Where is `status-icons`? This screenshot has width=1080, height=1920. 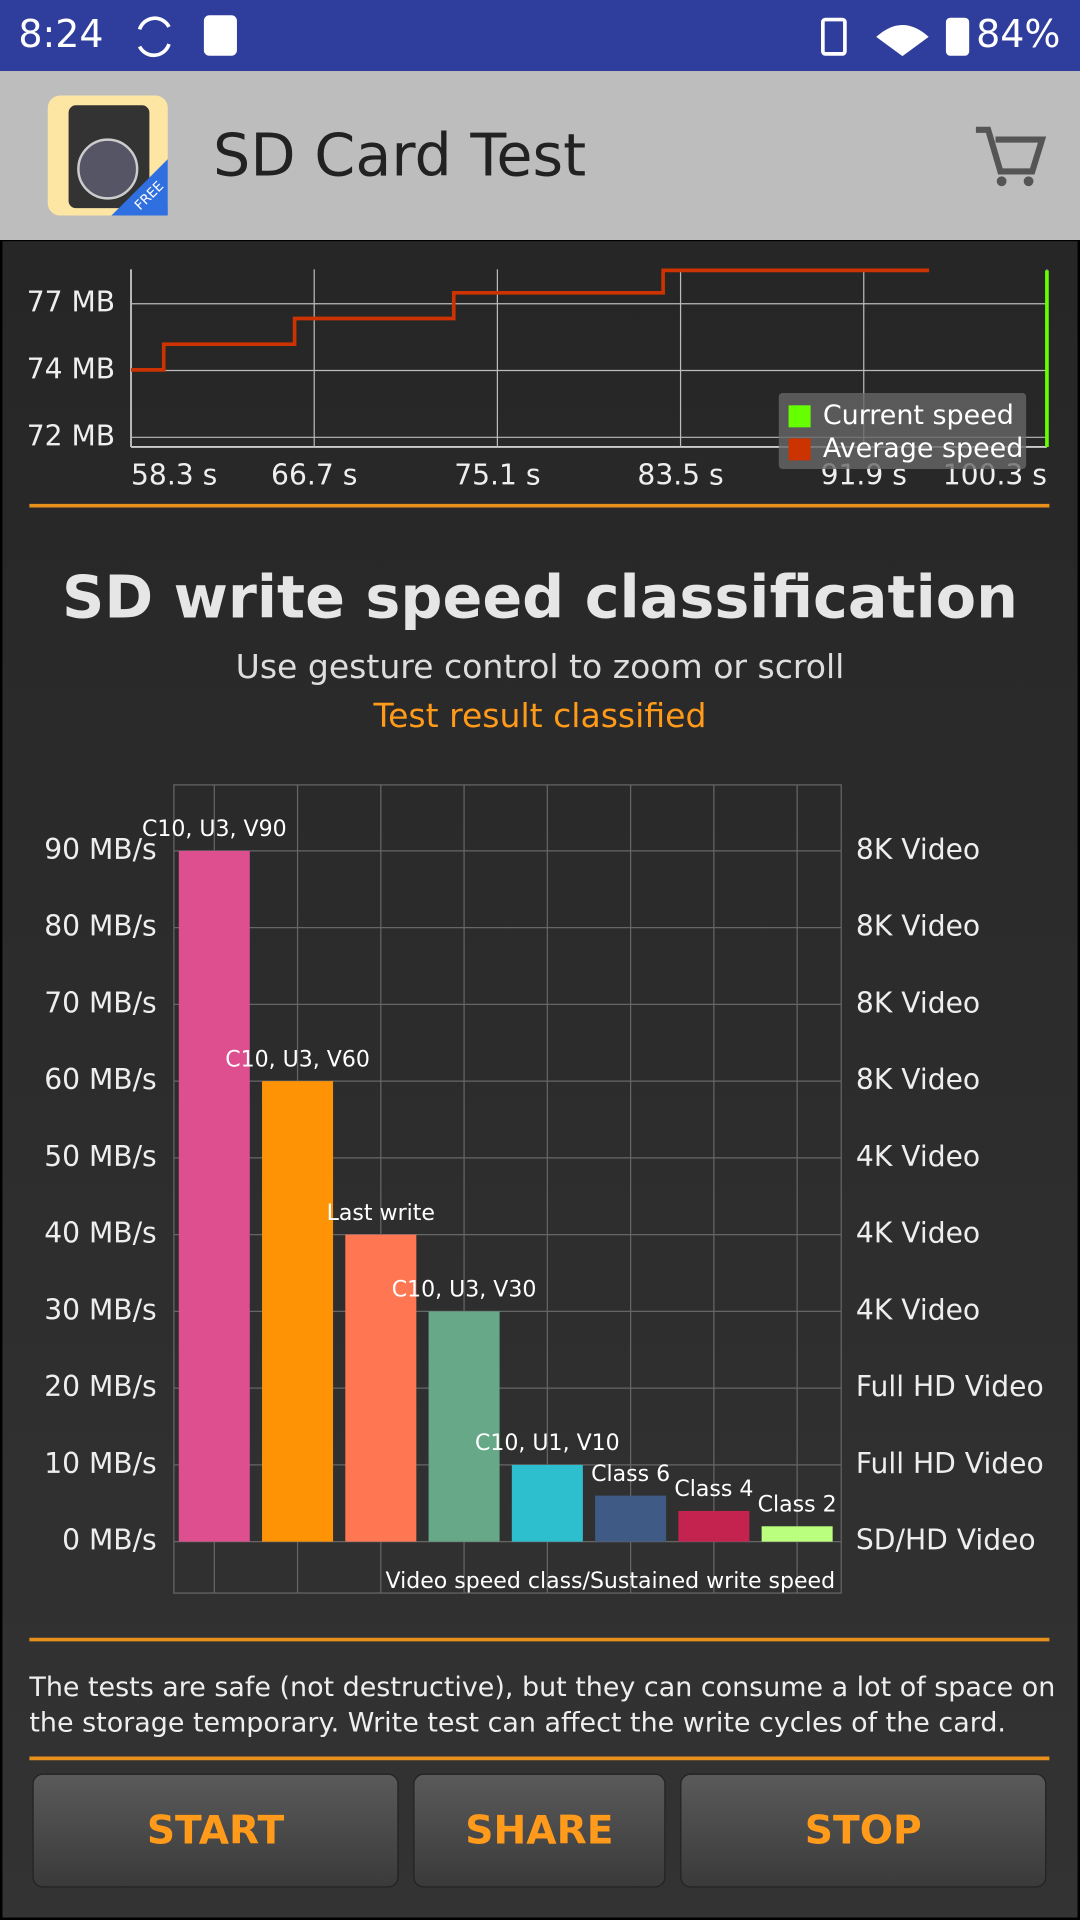
status-icons is located at coordinates (553, 36).